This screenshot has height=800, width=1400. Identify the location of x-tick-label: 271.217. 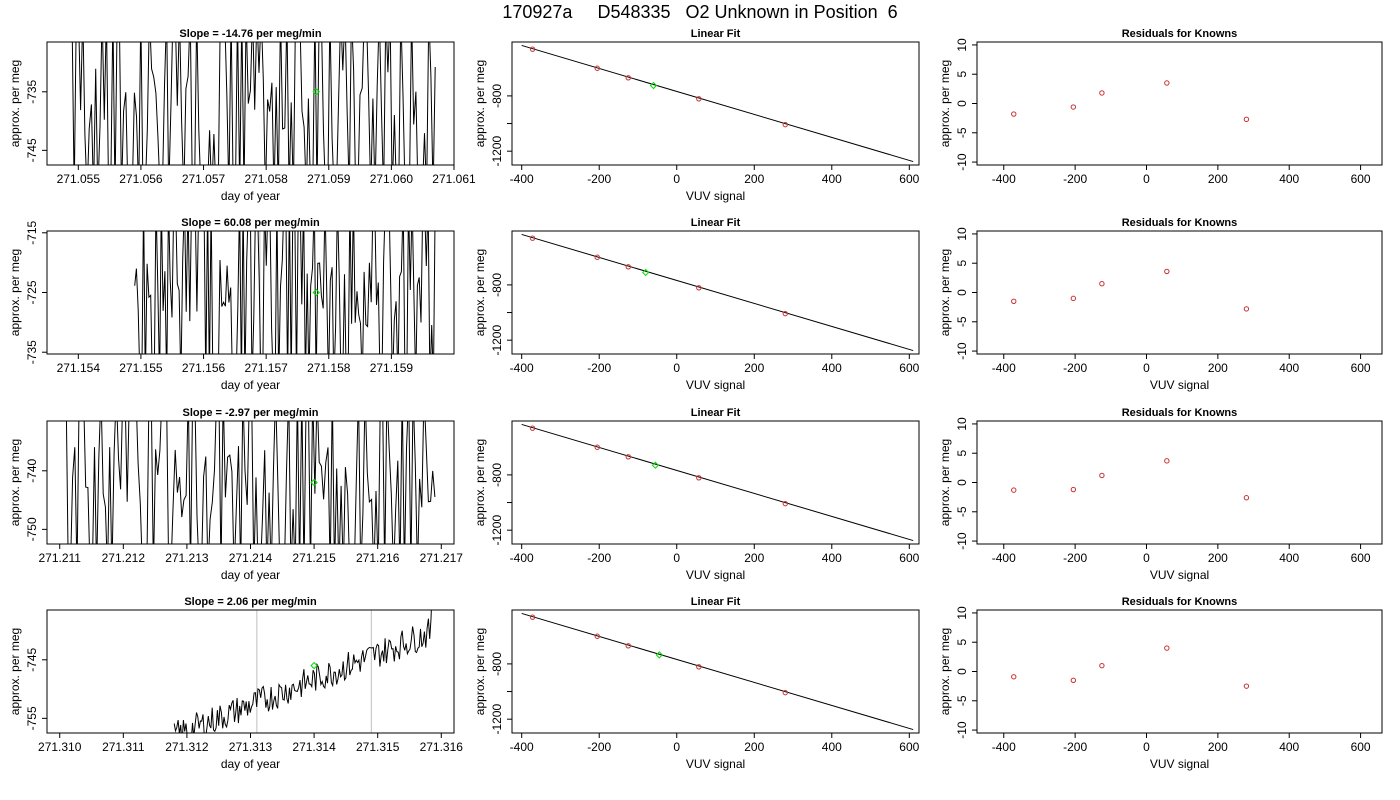
(442, 558).